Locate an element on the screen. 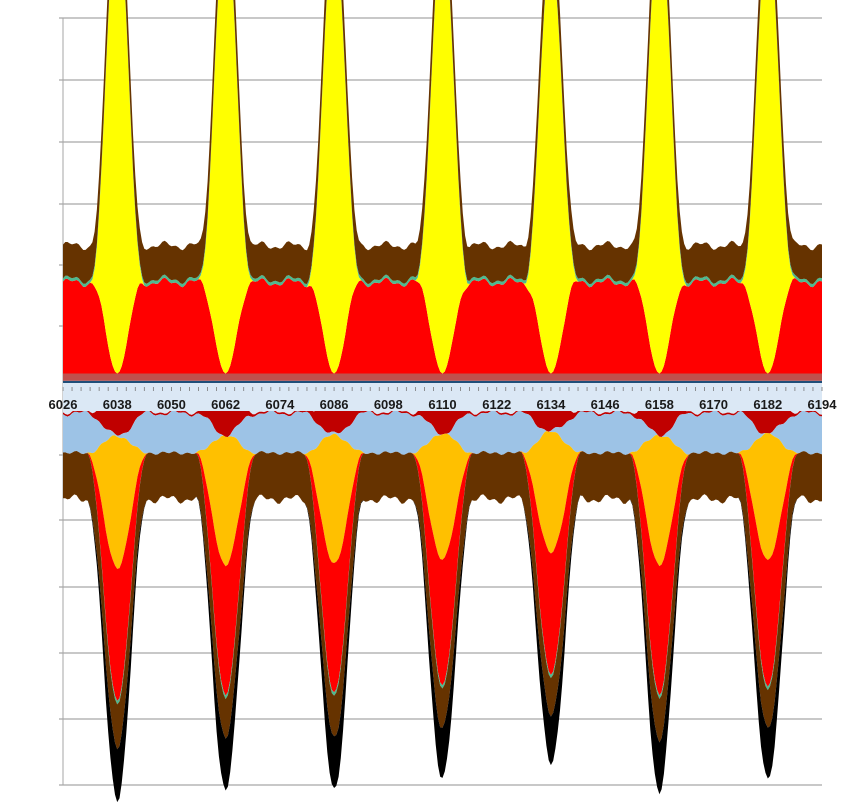  x-tick-label: 6146 is located at coordinates (605, 404).